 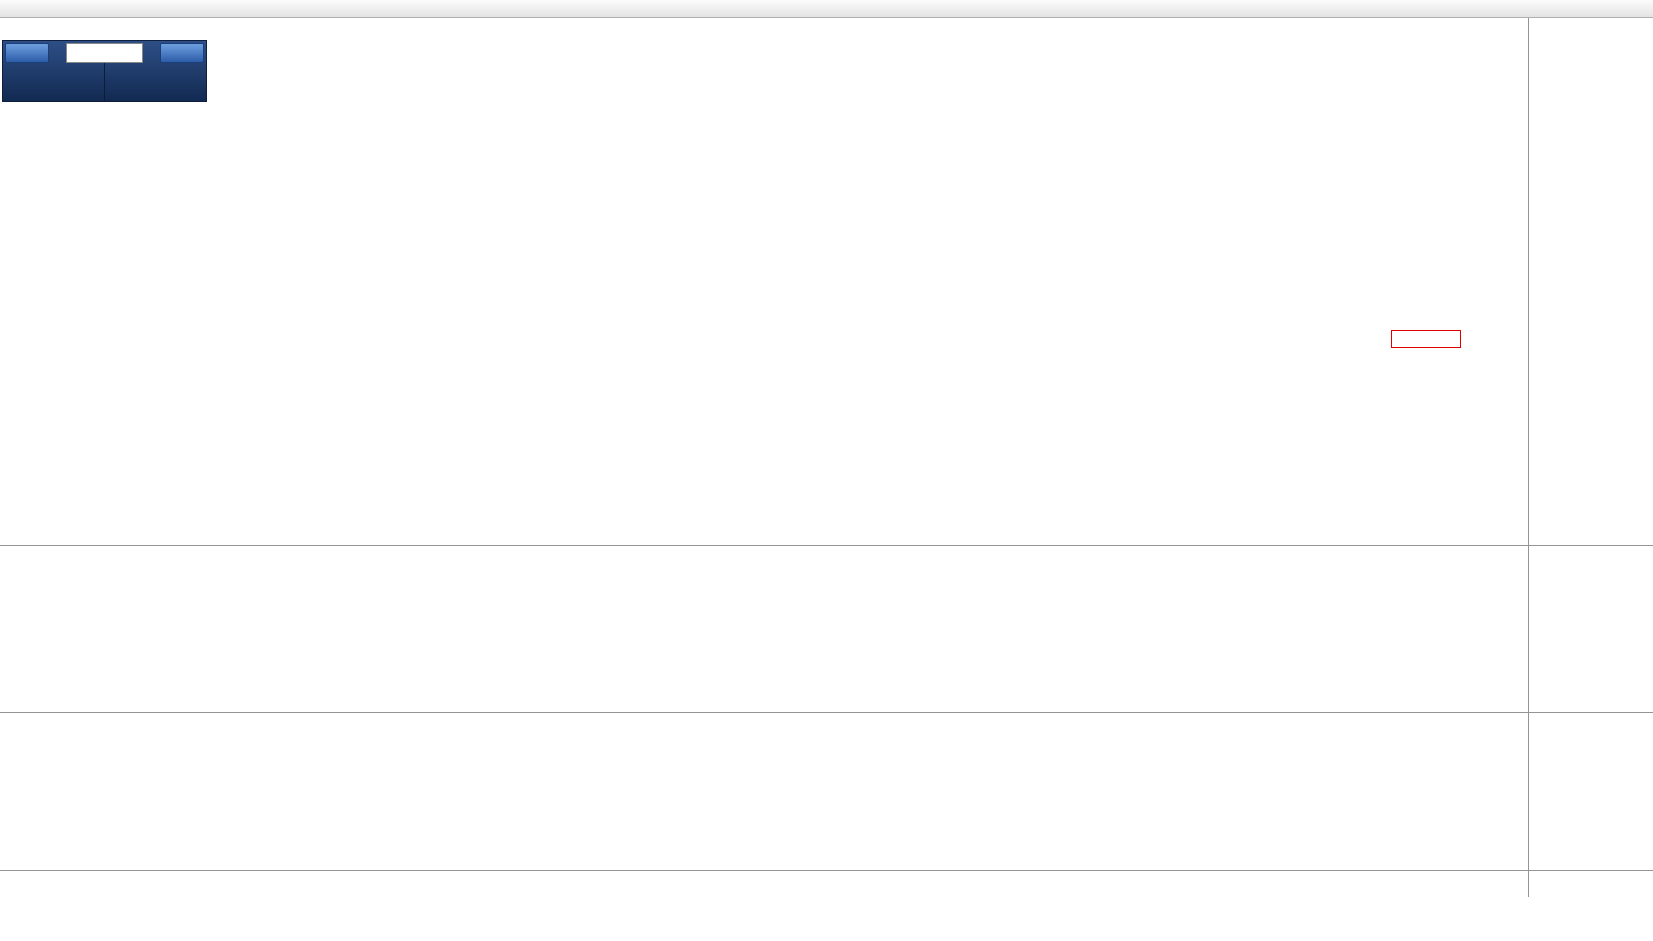 What do you see at coordinates (151, 53) in the screenshot?
I see `volume-increase-button` at bounding box center [151, 53].